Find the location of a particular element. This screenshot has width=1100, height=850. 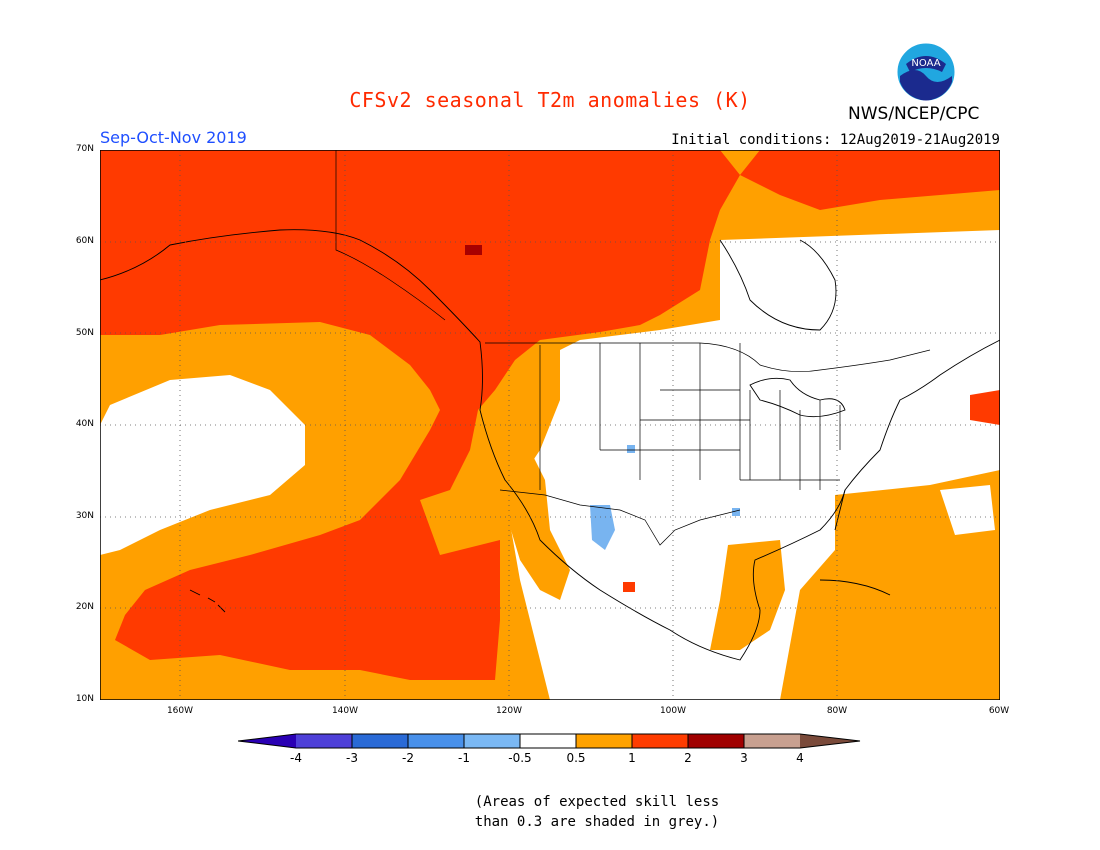

cuba-coast is located at coordinates (855, 587).